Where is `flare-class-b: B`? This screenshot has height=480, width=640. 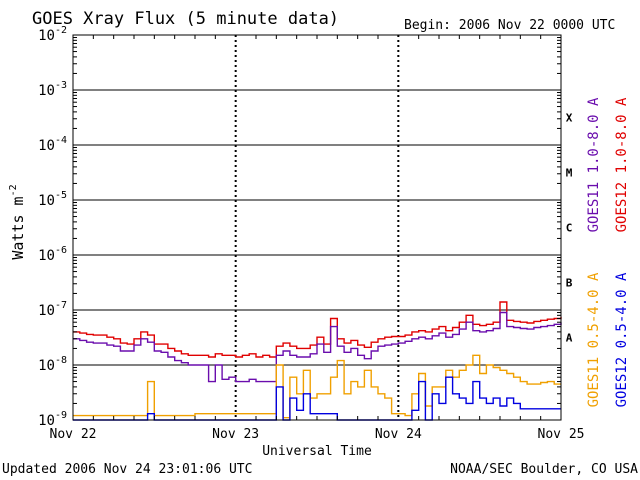 flare-class-b: B is located at coordinates (569, 283).